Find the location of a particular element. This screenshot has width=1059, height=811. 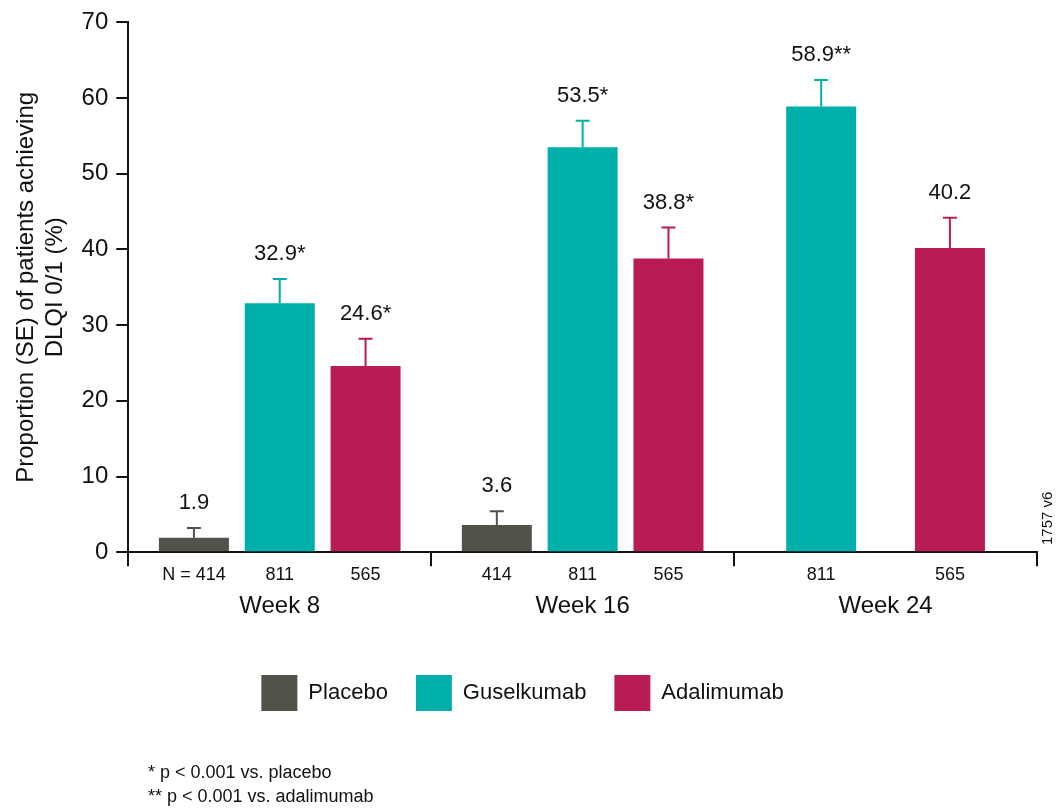

legend-label: Placebo is located at coordinates (348, 692).